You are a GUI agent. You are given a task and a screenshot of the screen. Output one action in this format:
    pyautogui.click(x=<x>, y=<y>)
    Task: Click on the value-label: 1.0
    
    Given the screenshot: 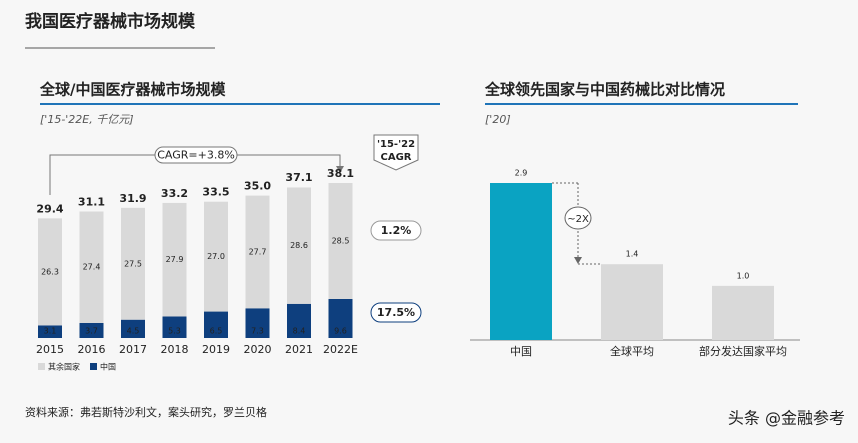 What is the action you would take?
    pyautogui.click(x=743, y=275)
    